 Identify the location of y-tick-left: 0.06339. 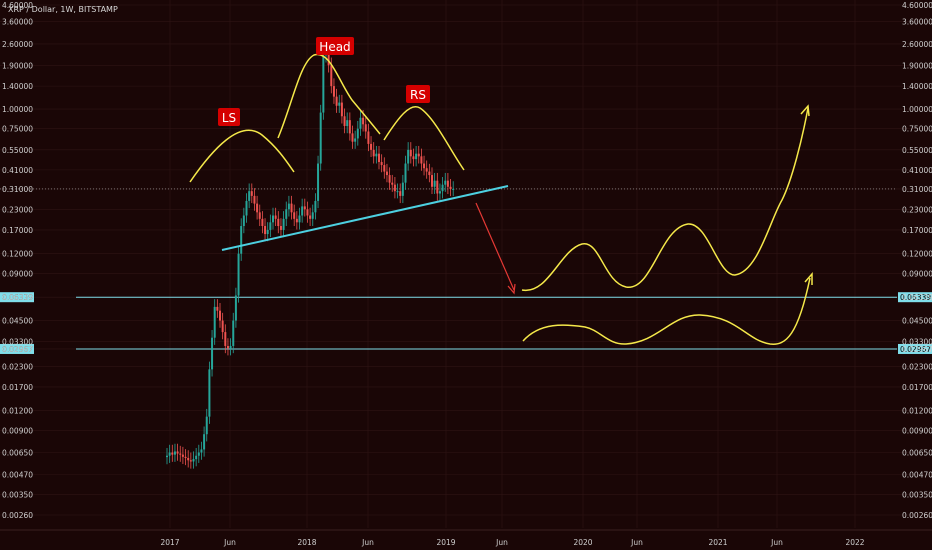
(17, 297).